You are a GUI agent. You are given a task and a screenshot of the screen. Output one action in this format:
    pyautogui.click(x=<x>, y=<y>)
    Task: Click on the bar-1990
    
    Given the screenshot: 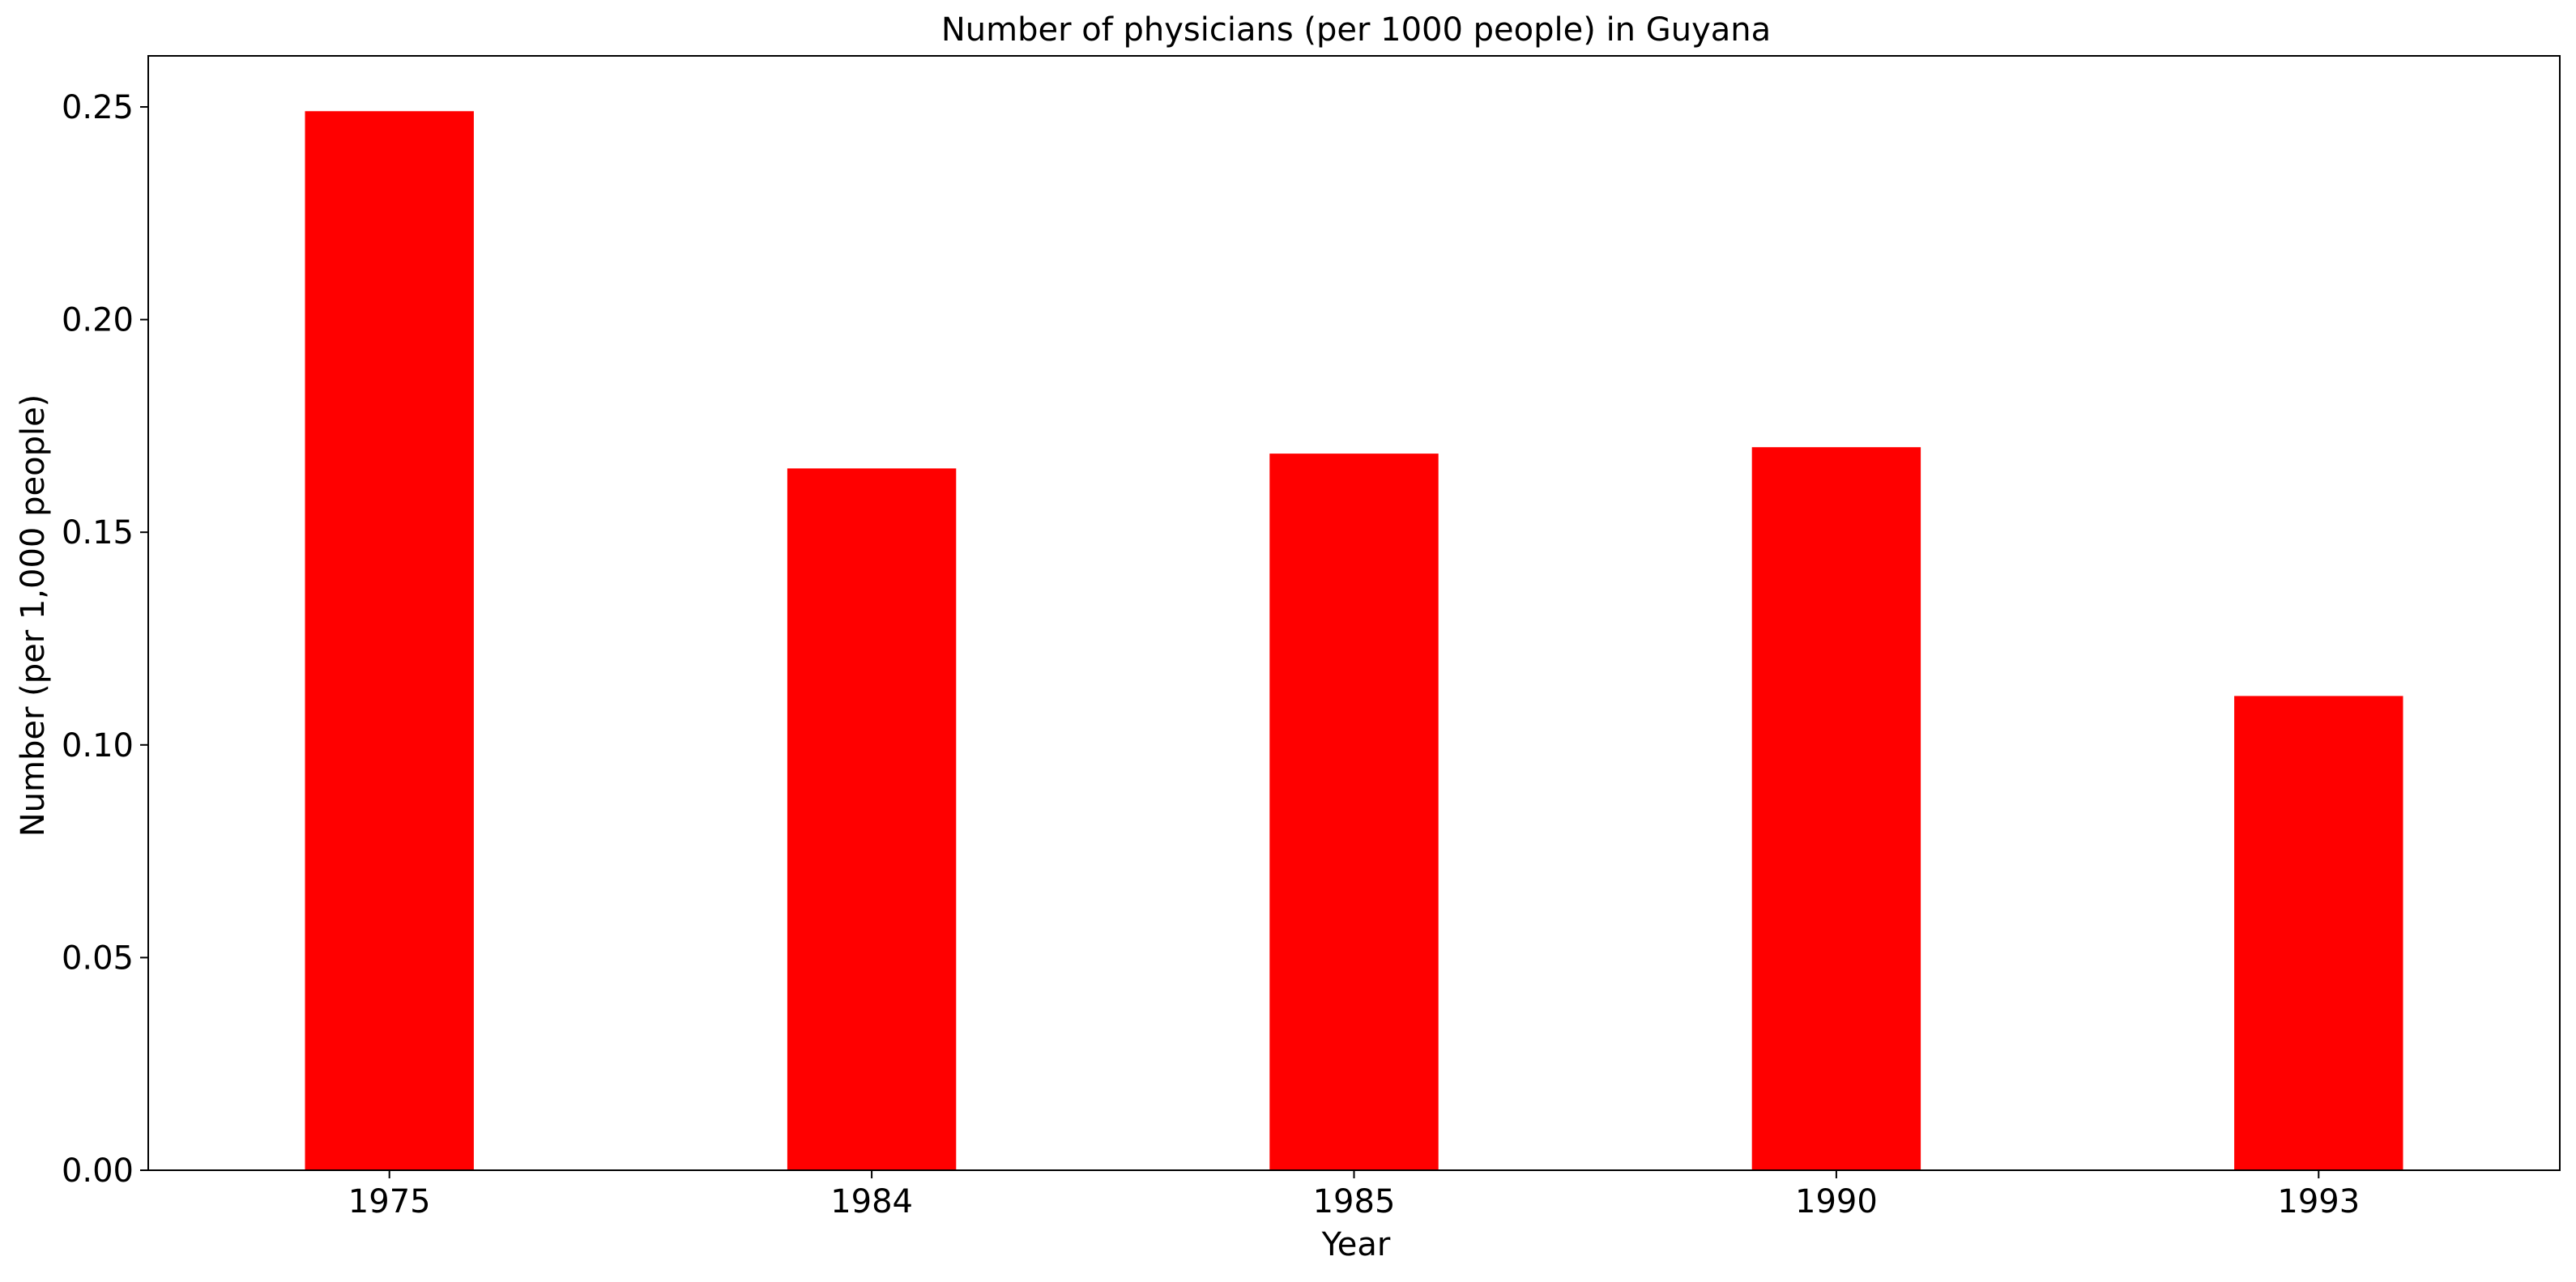 What is the action you would take?
    pyautogui.click(x=1836, y=808)
    